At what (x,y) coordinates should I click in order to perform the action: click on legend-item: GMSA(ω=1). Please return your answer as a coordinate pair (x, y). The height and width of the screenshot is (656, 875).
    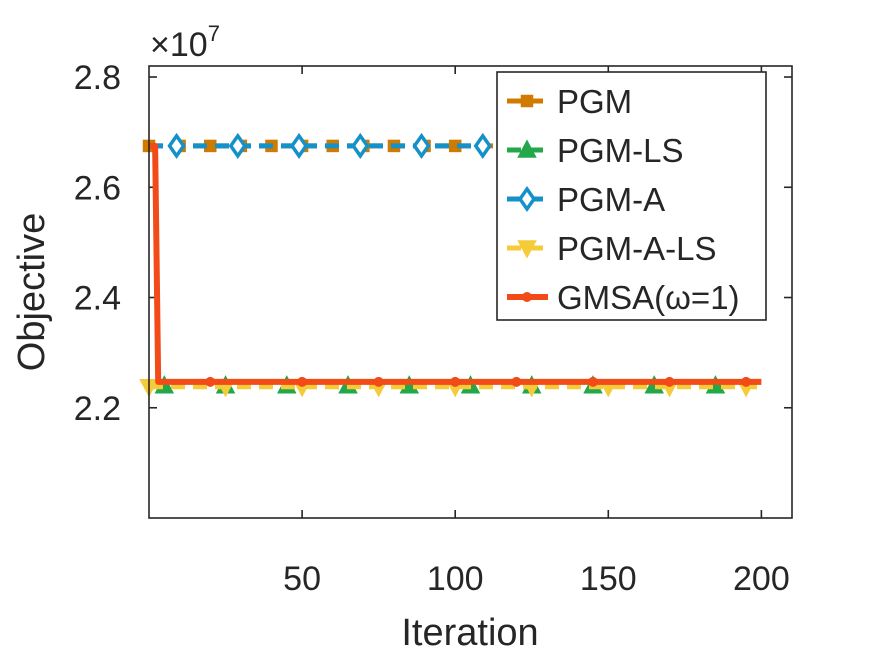
    Looking at the image, I should click on (623, 297).